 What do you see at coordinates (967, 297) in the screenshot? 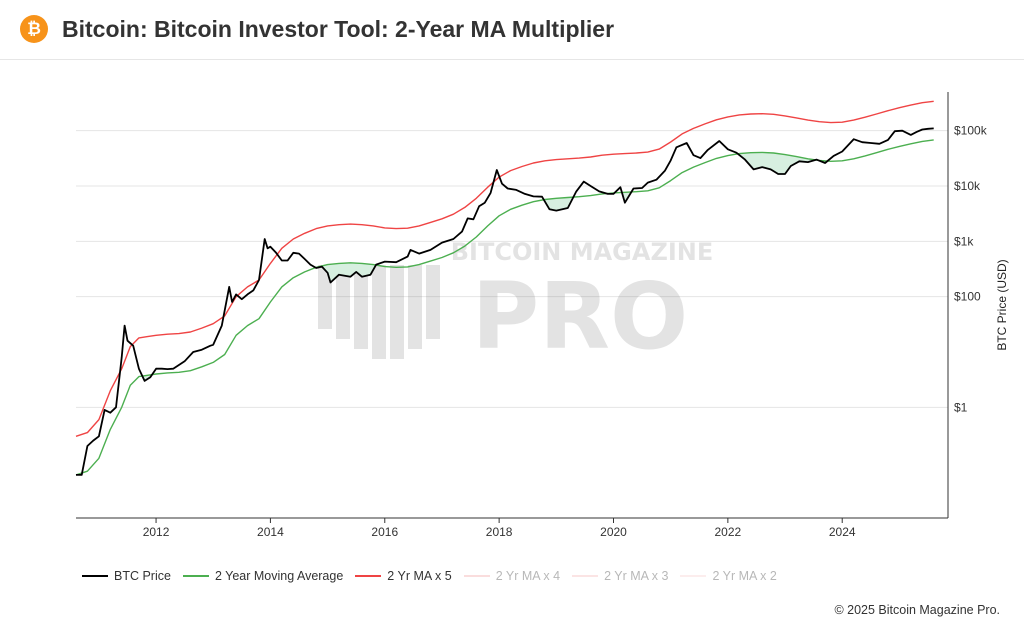
I see `y-tick-label: $100` at bounding box center [967, 297].